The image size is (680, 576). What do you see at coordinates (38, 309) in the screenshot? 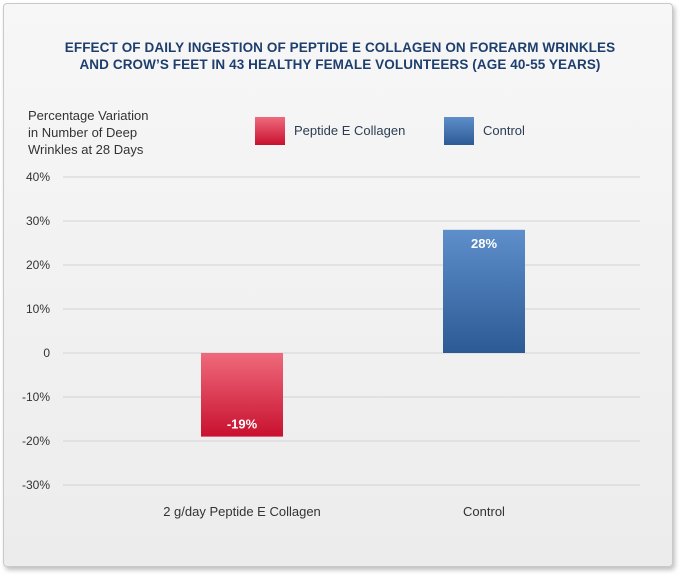
I see `y-tick-label: 10%` at bounding box center [38, 309].